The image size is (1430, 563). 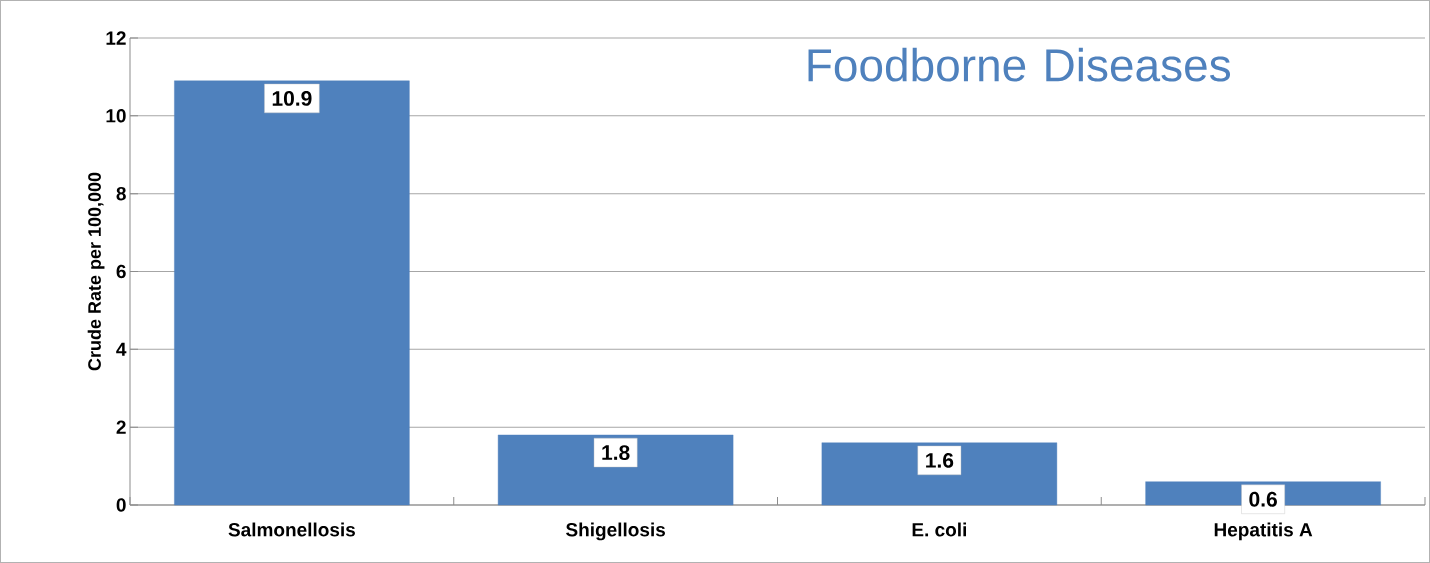 What do you see at coordinates (116, 38) in the screenshot?
I see `y-tick-label: 12` at bounding box center [116, 38].